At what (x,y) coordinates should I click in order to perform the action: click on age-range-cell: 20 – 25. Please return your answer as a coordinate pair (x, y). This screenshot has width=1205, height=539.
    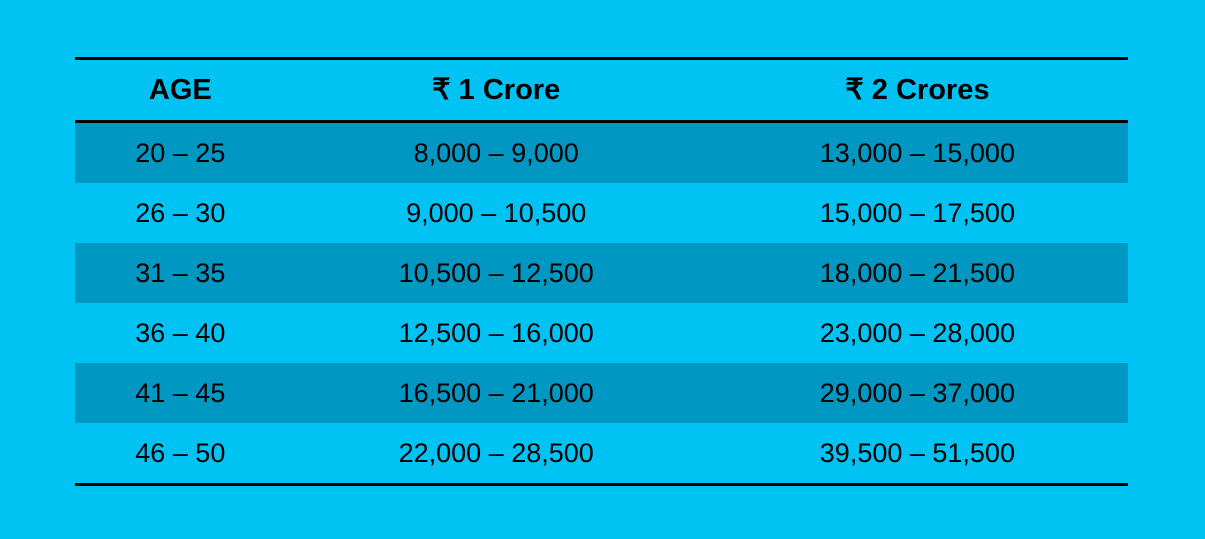
    Looking at the image, I should click on (180, 153).